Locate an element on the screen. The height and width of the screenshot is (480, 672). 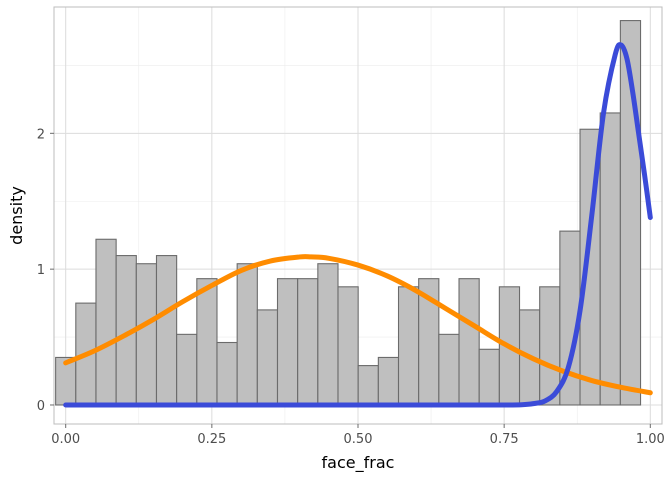
x-tick-label: 0.25 is located at coordinates (211, 439).